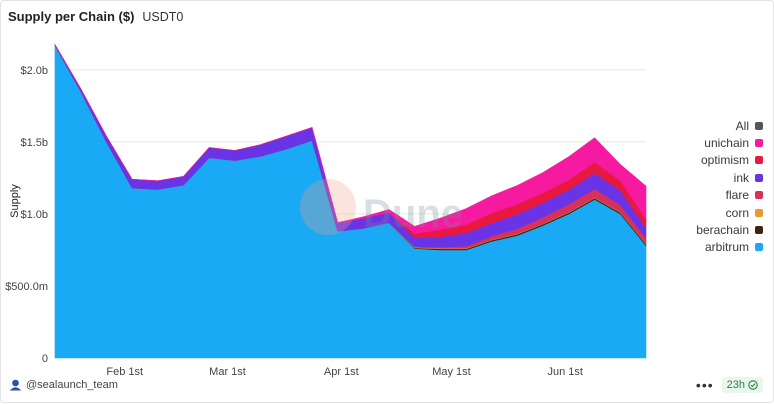  I want to click on legend-label: arbitrum, so click(726, 247).